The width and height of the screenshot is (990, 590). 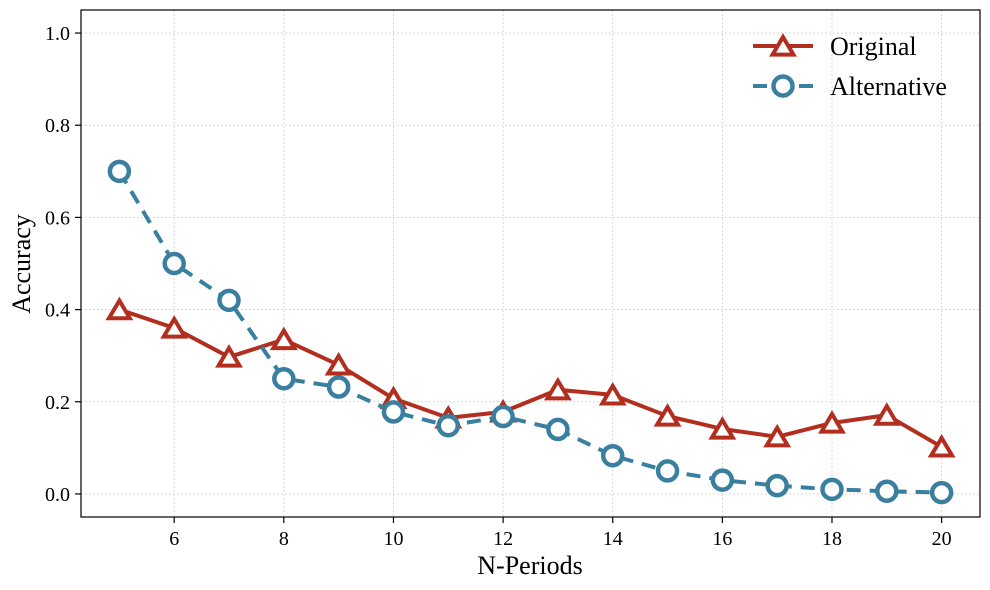 What do you see at coordinates (783, 86) in the screenshot?
I see `legend-marker-alternative` at bounding box center [783, 86].